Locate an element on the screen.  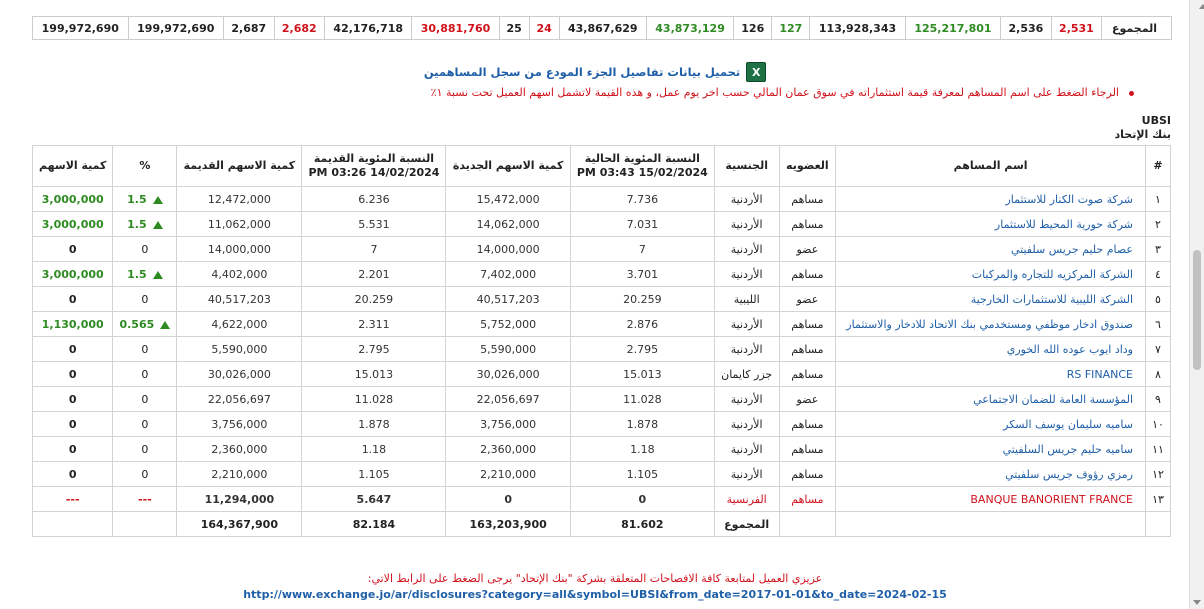
summary-cell: 30,881,760 is located at coordinates (455, 28).